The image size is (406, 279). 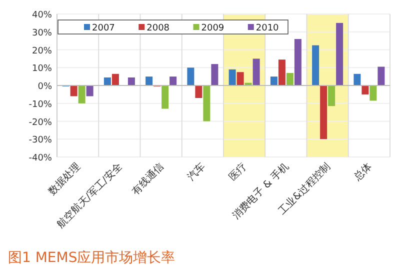 I want to click on legend-label: 2008, so click(x=158, y=29).